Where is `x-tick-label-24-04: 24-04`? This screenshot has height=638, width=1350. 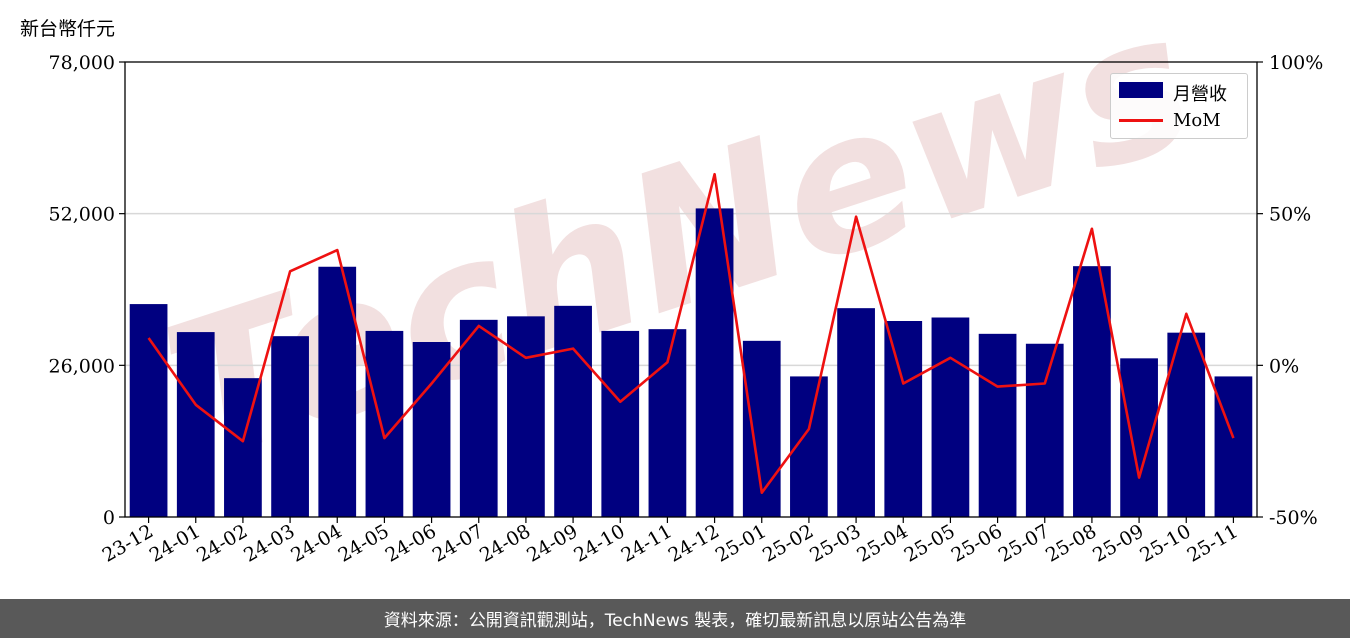
x-tick-label-24-04: 24-04 is located at coordinates (316, 543).